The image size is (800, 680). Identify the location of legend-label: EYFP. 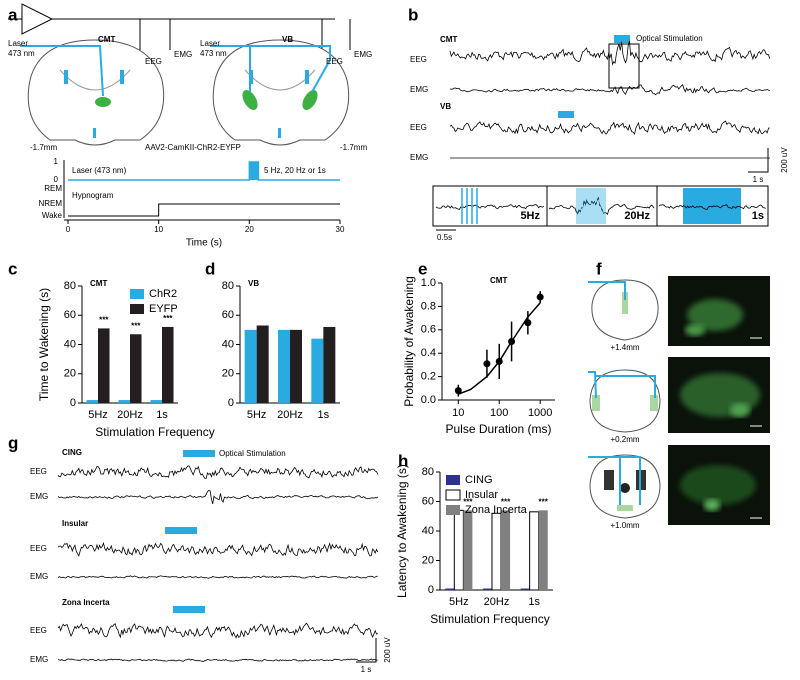
(163, 309).